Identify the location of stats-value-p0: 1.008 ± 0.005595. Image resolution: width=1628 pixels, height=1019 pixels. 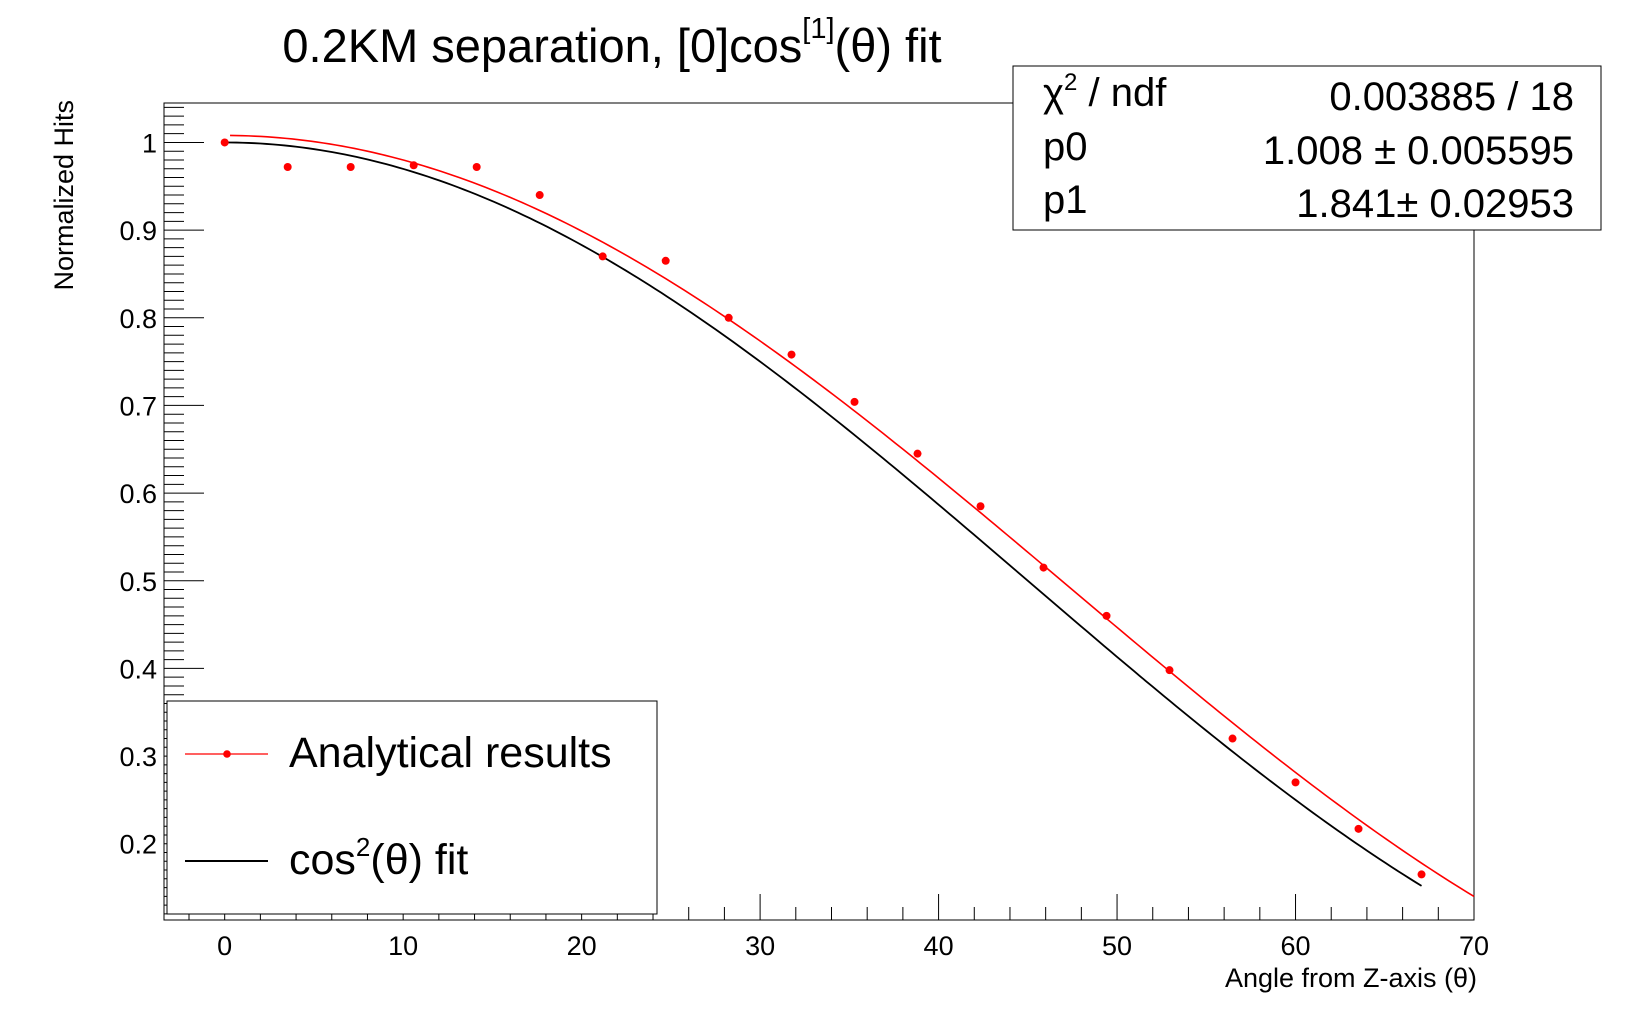
(1418, 151).